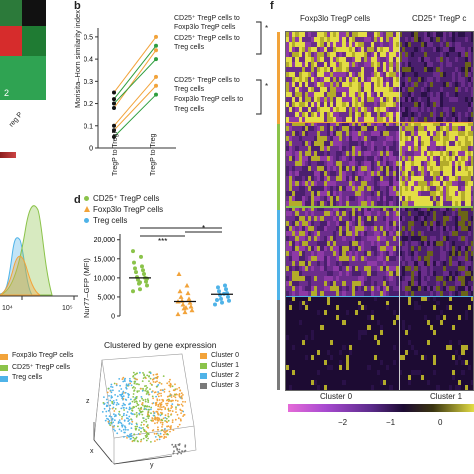 Image resolution: width=474 pixels, height=474 pixels. Describe the element at coordinates (225, 365) in the screenshot. I see `legend-label: Cluster 1` at that location.